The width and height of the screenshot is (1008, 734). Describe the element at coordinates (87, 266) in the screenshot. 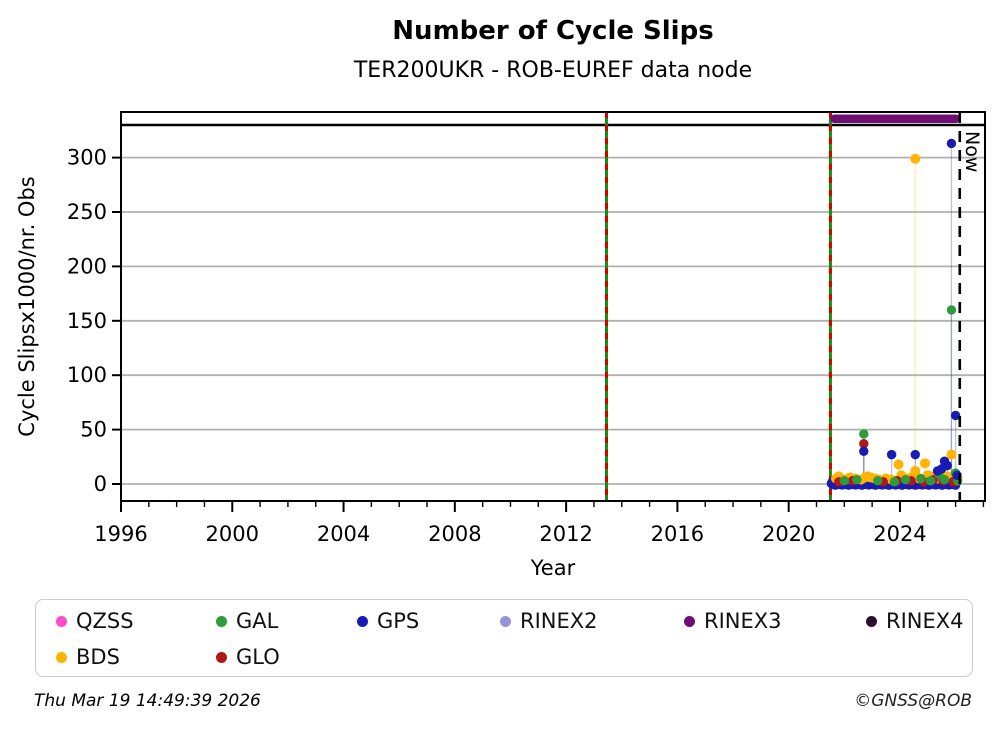

I see `y-tick-label: 200` at that location.